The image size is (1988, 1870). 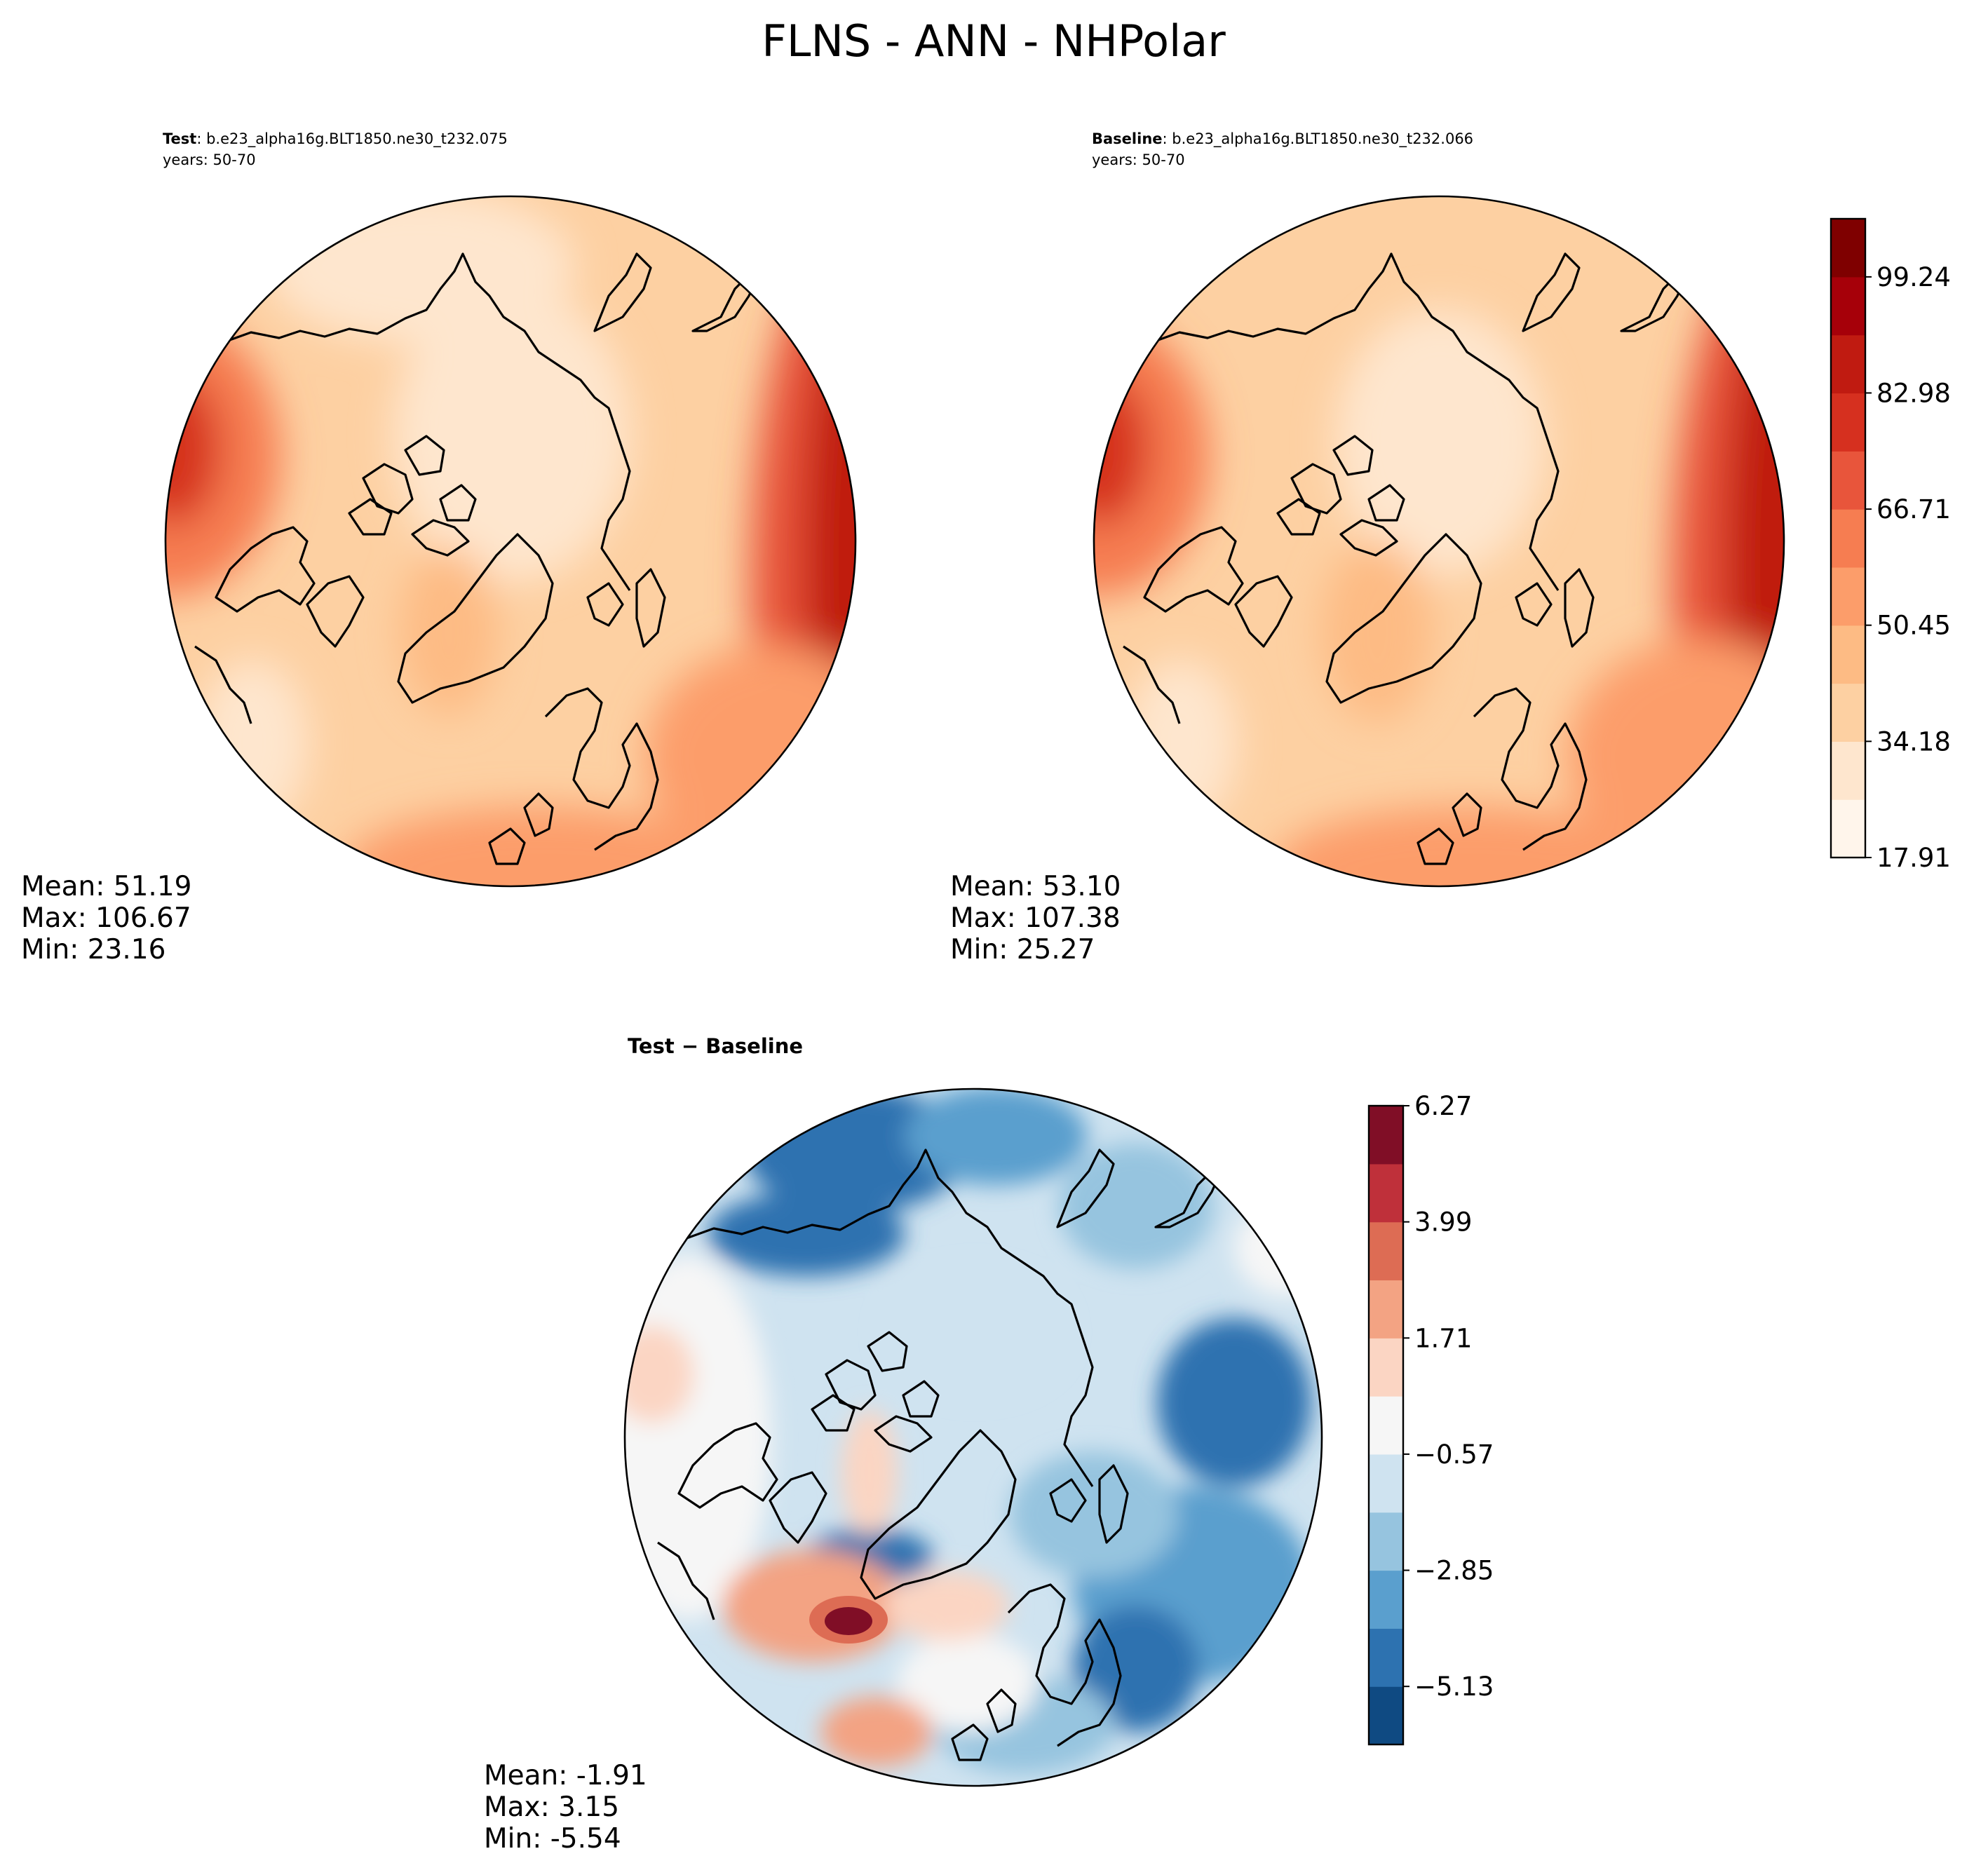 I want to click on difference-colorbar-tick-label: −0.57, so click(x=1454, y=1455).